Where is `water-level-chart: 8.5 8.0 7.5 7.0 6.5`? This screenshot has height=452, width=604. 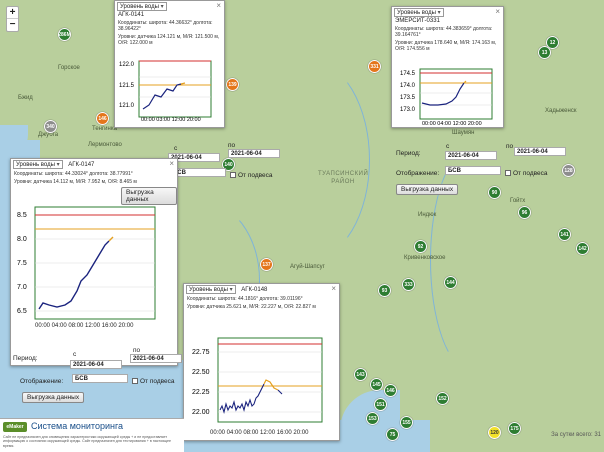 water-level-chart: 8.5 8.0 7.5 7.0 6.5 is located at coordinates (86, 263).